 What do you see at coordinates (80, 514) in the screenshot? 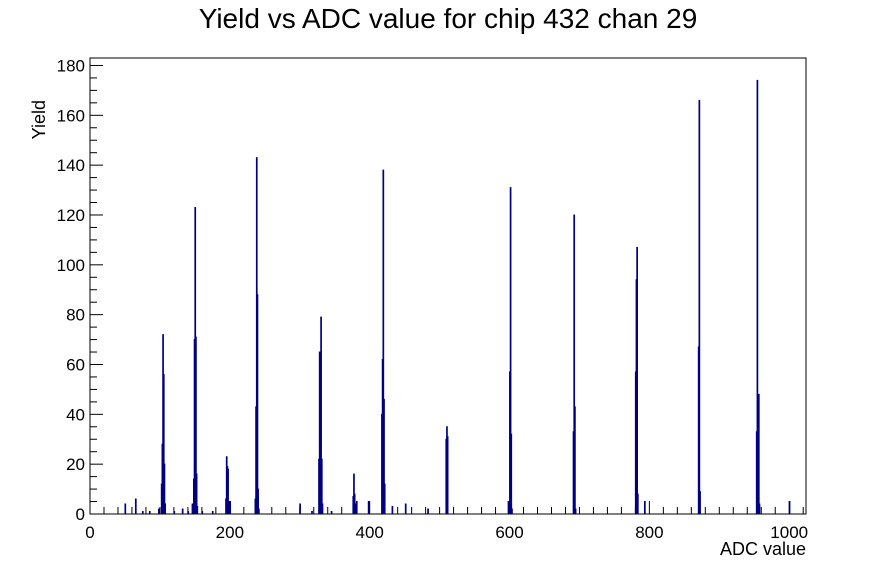
I see `y-tick-label: 0` at bounding box center [80, 514].